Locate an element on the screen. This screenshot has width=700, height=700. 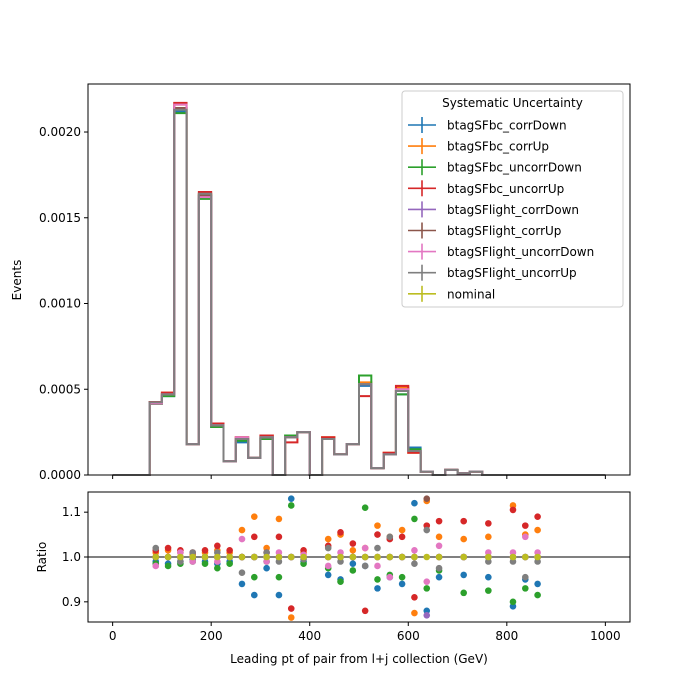
legend-item-btagSFlight_corrUp: btagSFlight_corrUp is located at coordinates (484, 230).